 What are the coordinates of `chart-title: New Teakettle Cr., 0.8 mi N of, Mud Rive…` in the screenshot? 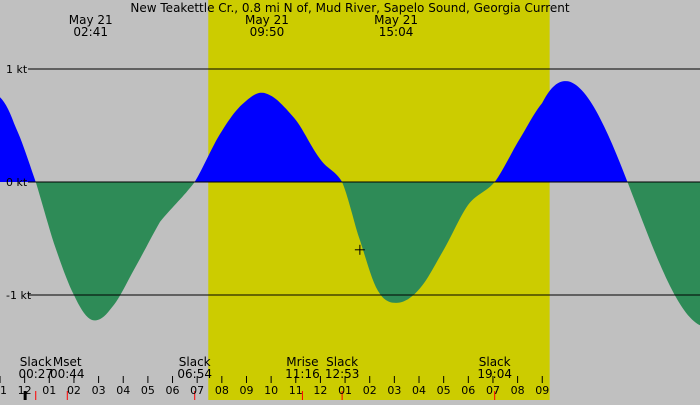 It's located at (349, 8).